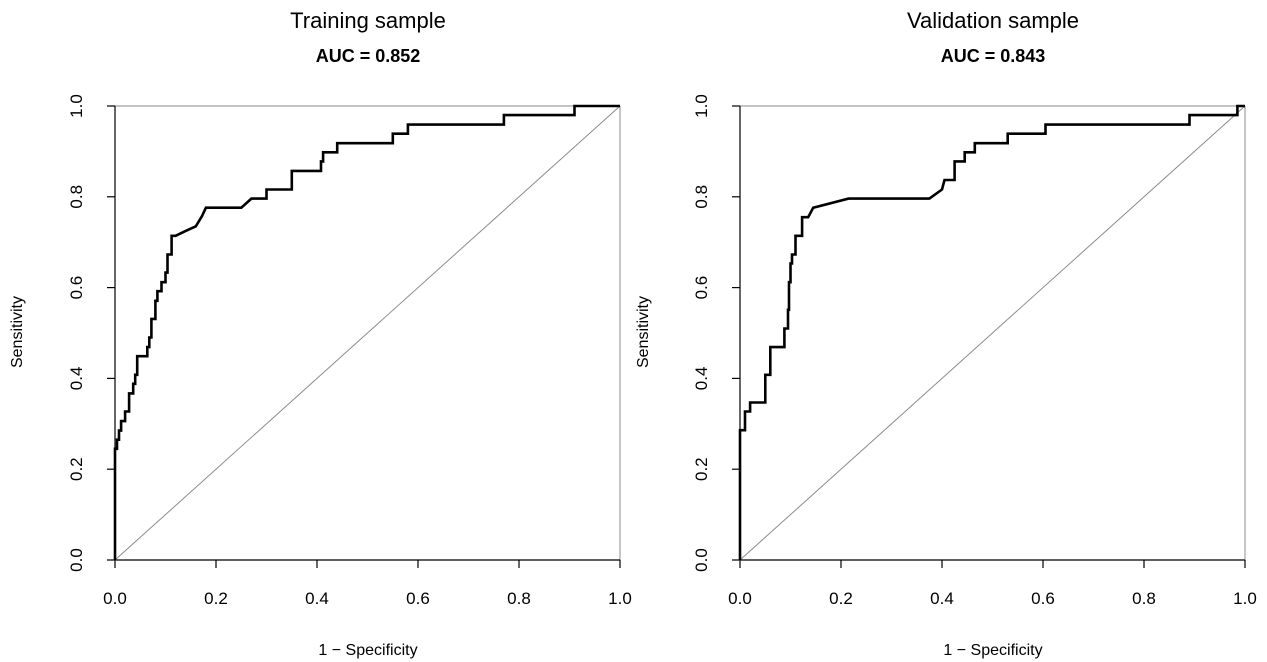  Describe the element at coordinates (993, 20) in the screenshot. I see `chart-title: Validation sample` at that location.